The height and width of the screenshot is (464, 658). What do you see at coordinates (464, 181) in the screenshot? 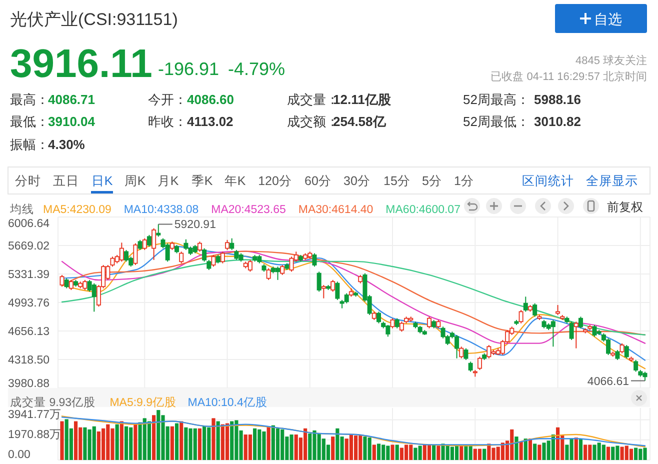
I see `text: 1分` at bounding box center [464, 181].